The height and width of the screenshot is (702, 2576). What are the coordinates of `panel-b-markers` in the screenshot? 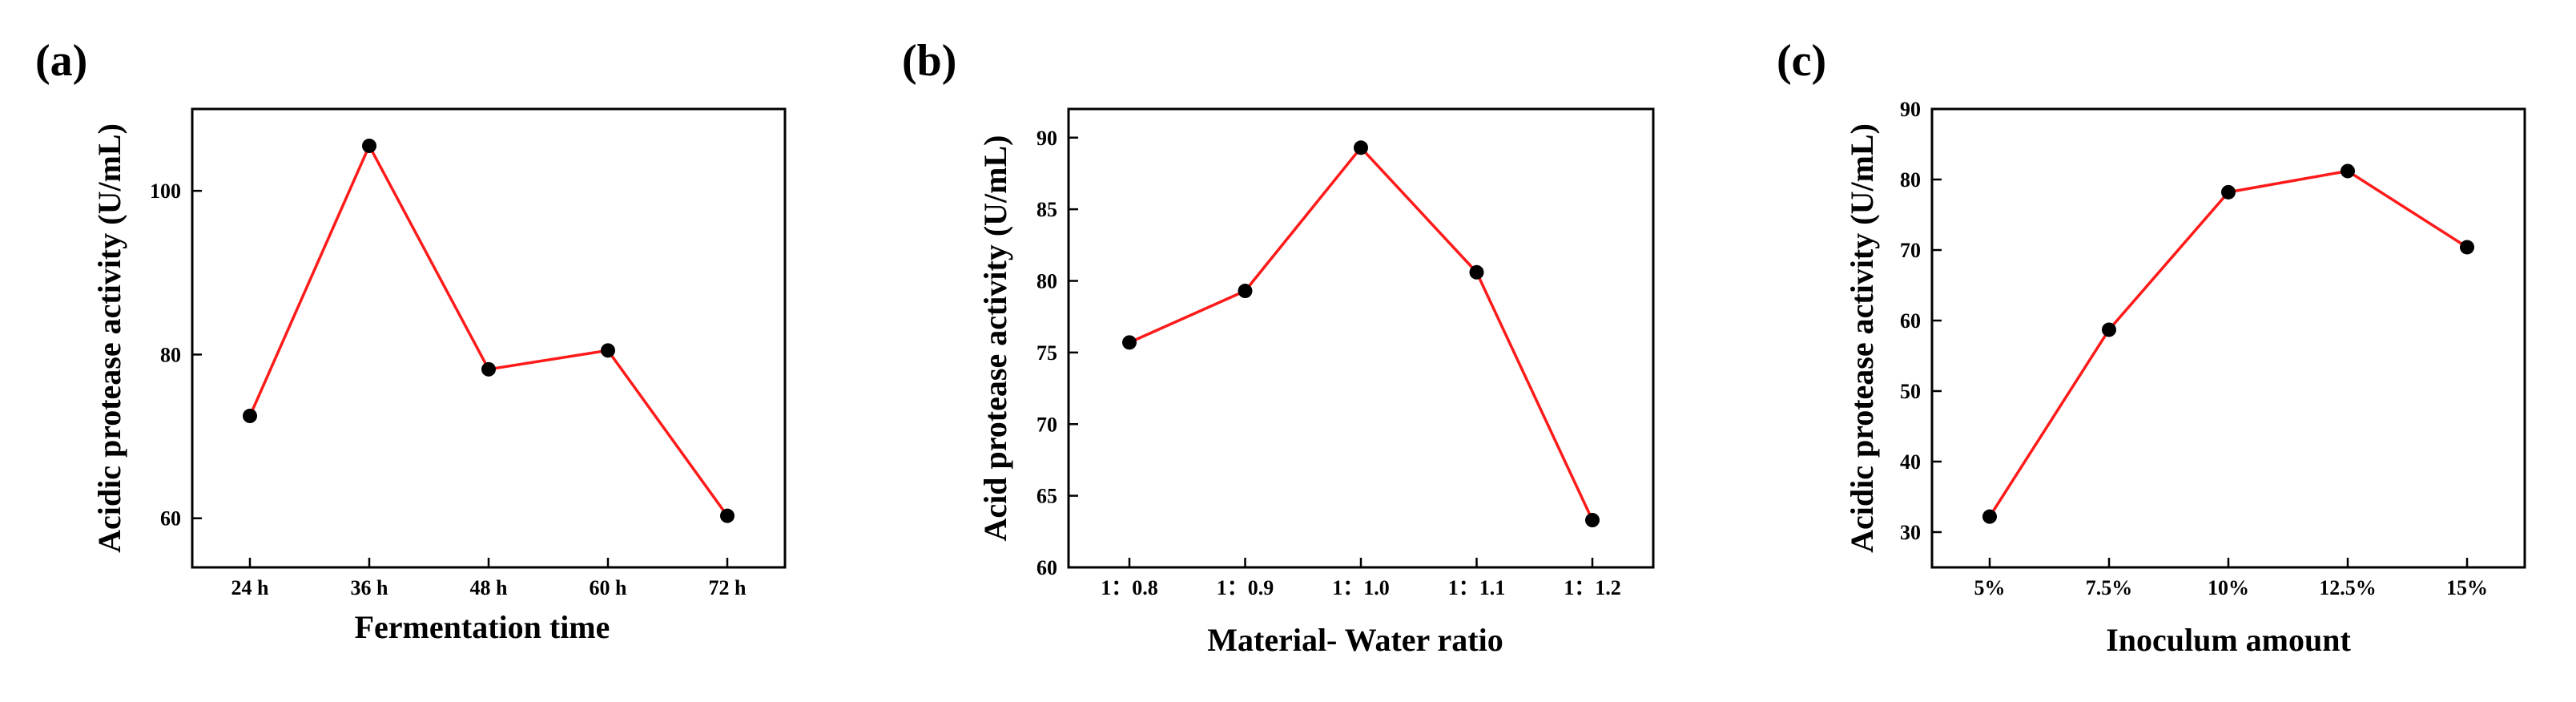 It's located at (1361, 334).